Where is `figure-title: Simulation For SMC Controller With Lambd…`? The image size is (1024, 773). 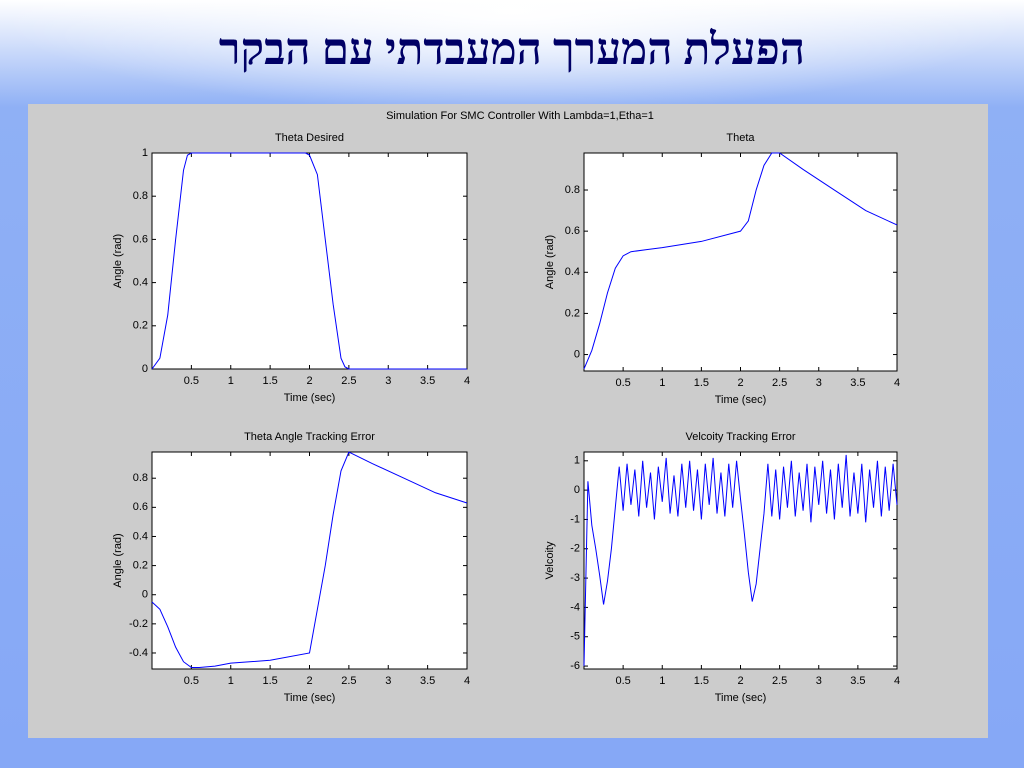
figure-title: Simulation For SMC Controller With Lambd… is located at coordinates (520, 116).